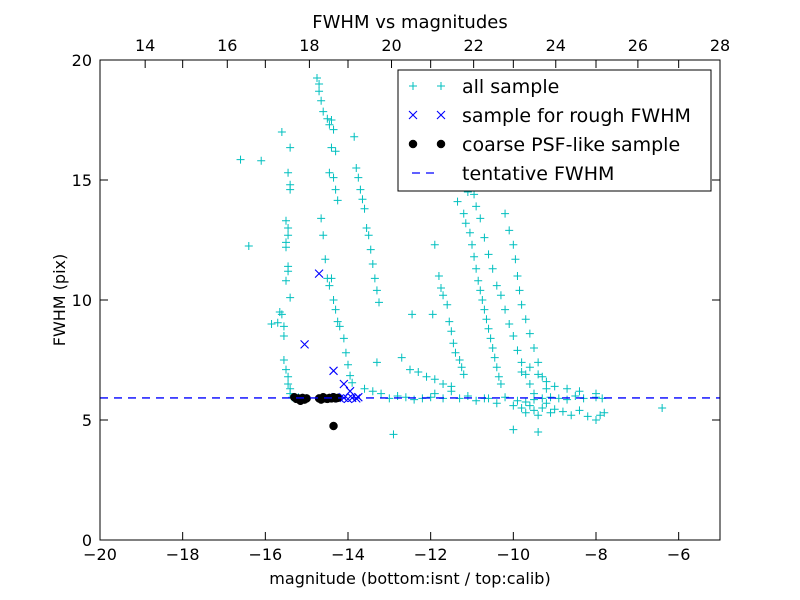 Image resolution: width=800 pixels, height=600 pixels. What do you see at coordinates (183, 554) in the screenshot?
I see `x-tick-label: −18` at bounding box center [183, 554].